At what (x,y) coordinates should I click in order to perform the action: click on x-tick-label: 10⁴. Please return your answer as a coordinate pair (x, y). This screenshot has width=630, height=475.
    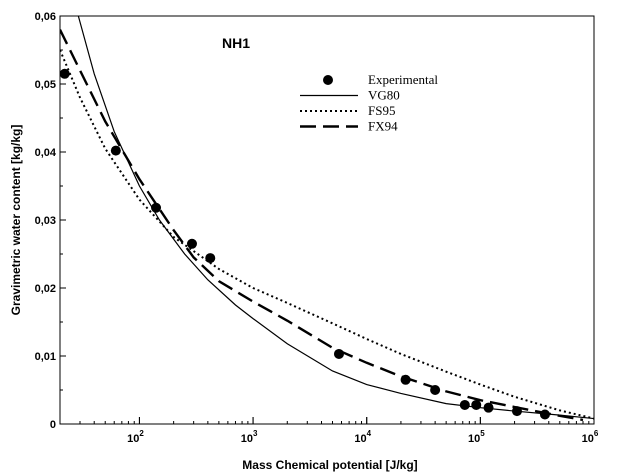
    Looking at the image, I should click on (362, 437).